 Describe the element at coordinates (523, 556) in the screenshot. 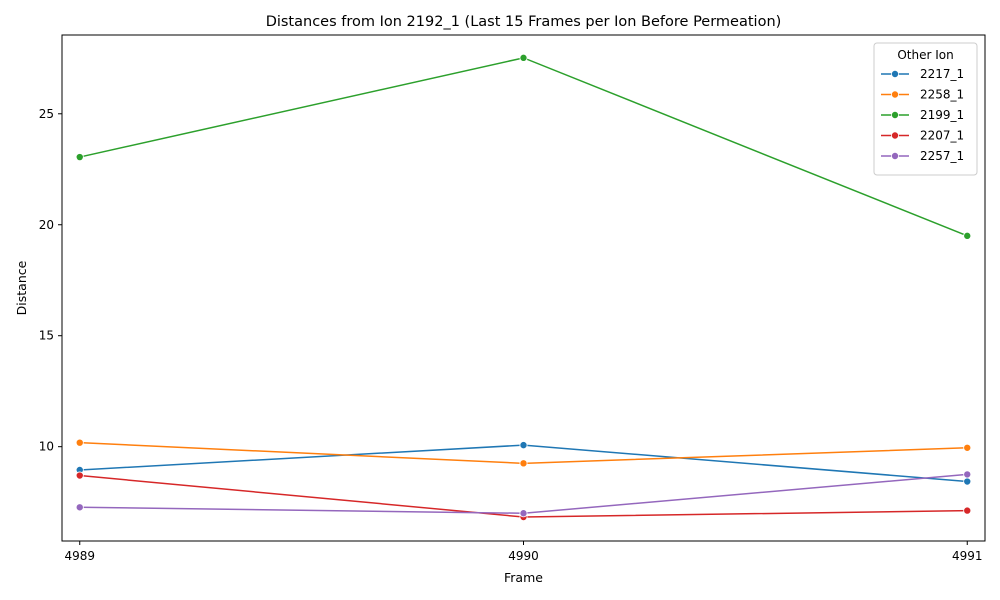

I see `x-tick-label: 4990` at that location.